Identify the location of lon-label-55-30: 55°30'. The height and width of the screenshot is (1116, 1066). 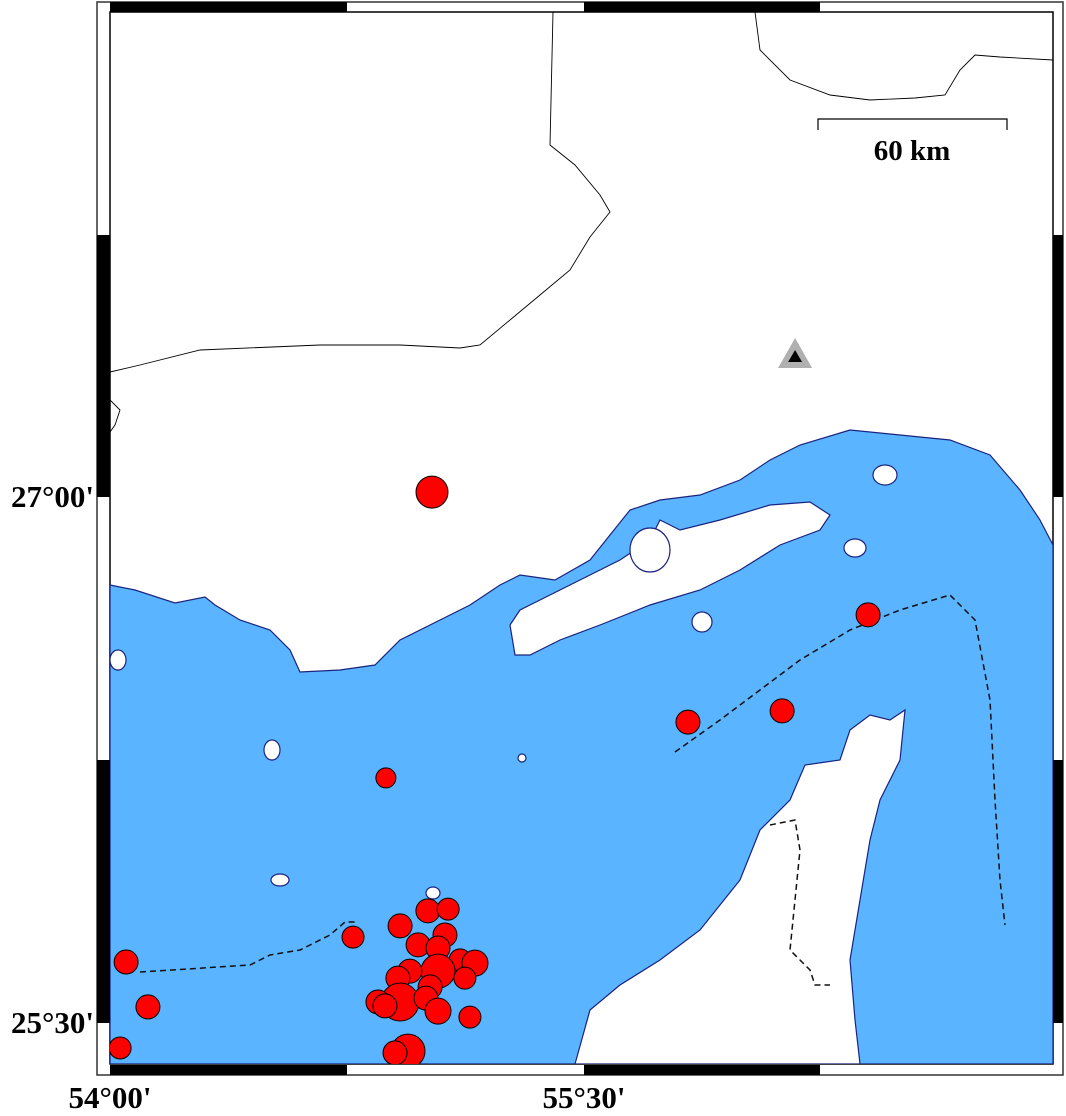
(584, 1097).